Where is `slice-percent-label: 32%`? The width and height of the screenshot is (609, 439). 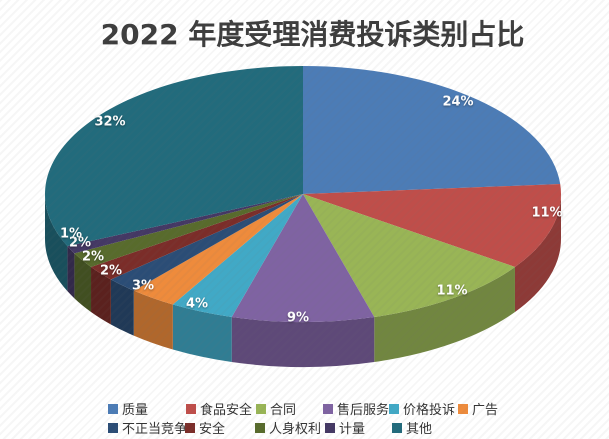
slice-percent-label: 32% is located at coordinates (109, 122).